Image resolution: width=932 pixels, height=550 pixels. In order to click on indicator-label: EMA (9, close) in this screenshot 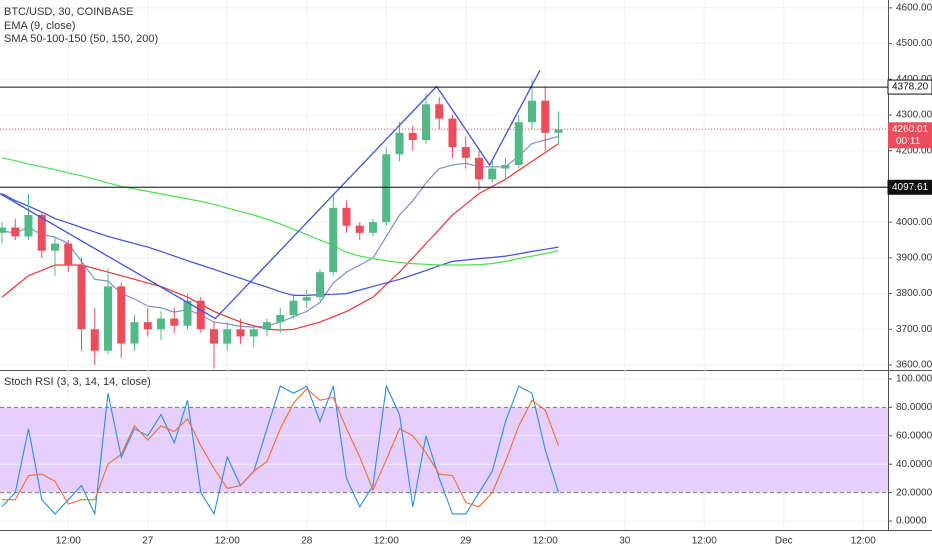, I will do `click(40, 26)`.